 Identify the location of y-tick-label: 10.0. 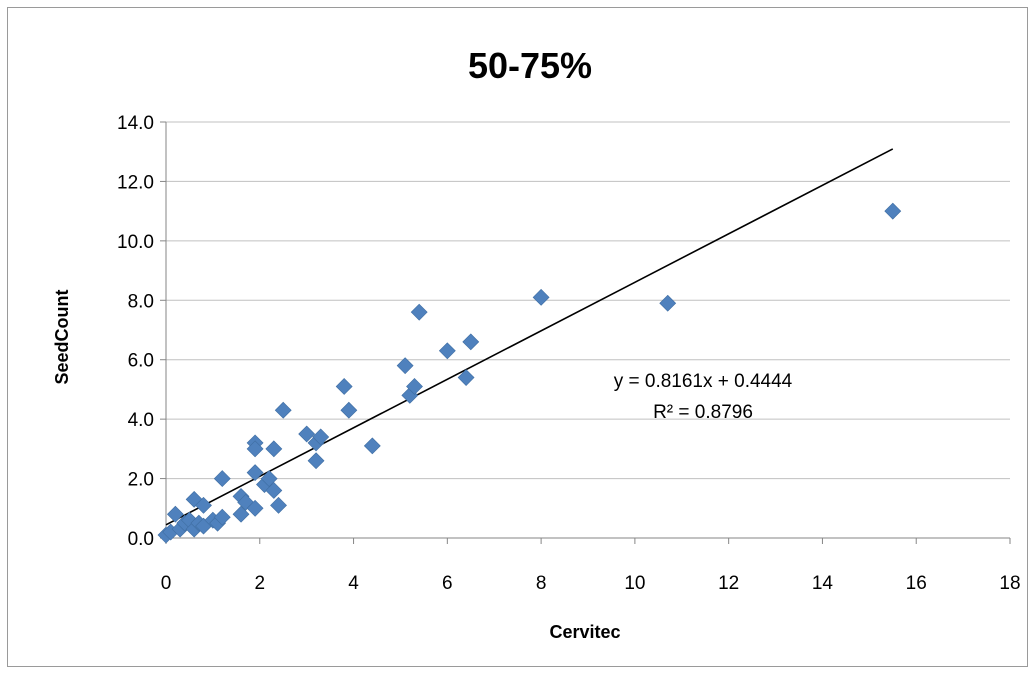
(135, 242).